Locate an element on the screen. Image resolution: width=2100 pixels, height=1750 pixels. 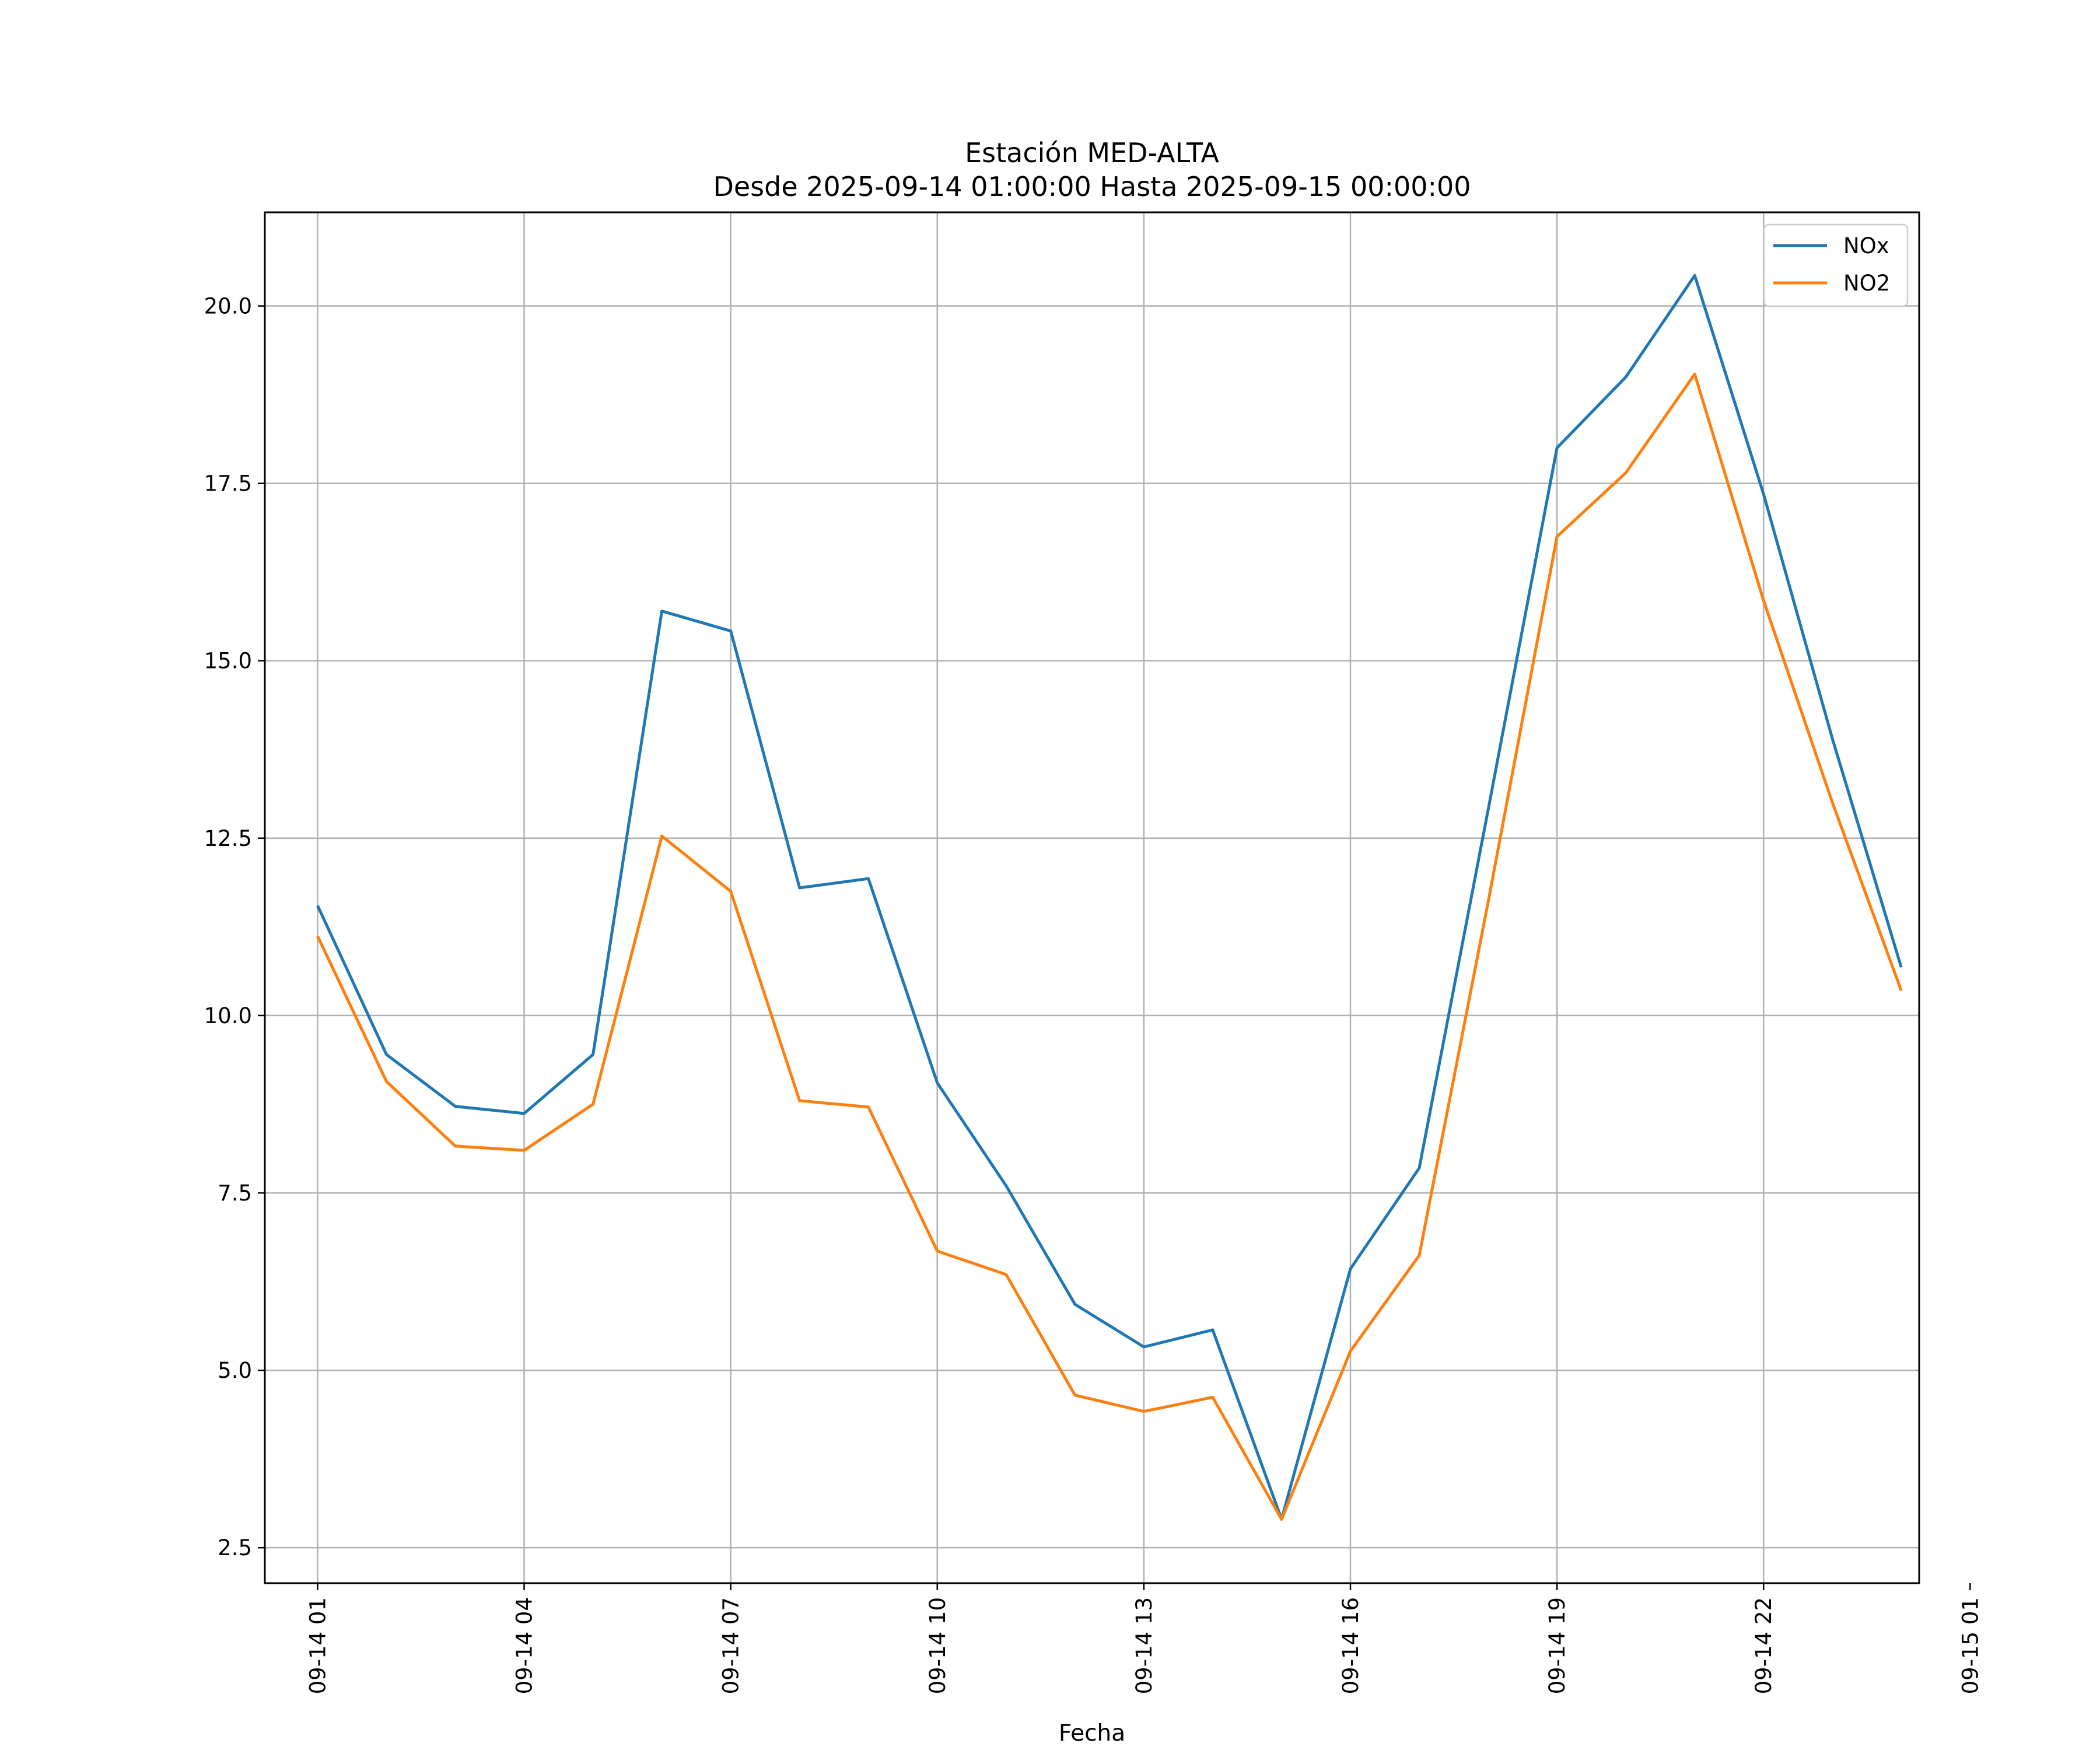
legend: NOx NO2 is located at coordinates (1836, 265).